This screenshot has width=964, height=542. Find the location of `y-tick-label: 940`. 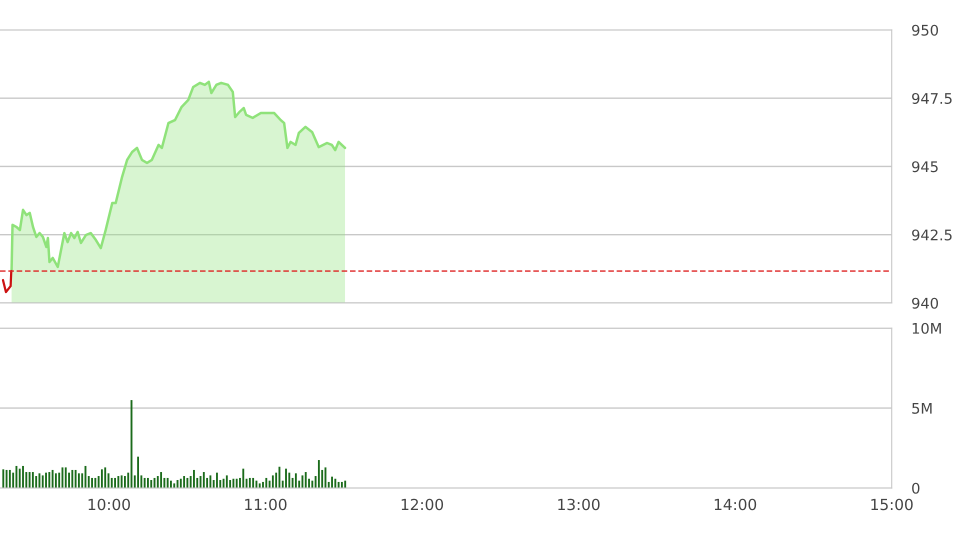

y-tick-label: 940 is located at coordinates (925, 303).